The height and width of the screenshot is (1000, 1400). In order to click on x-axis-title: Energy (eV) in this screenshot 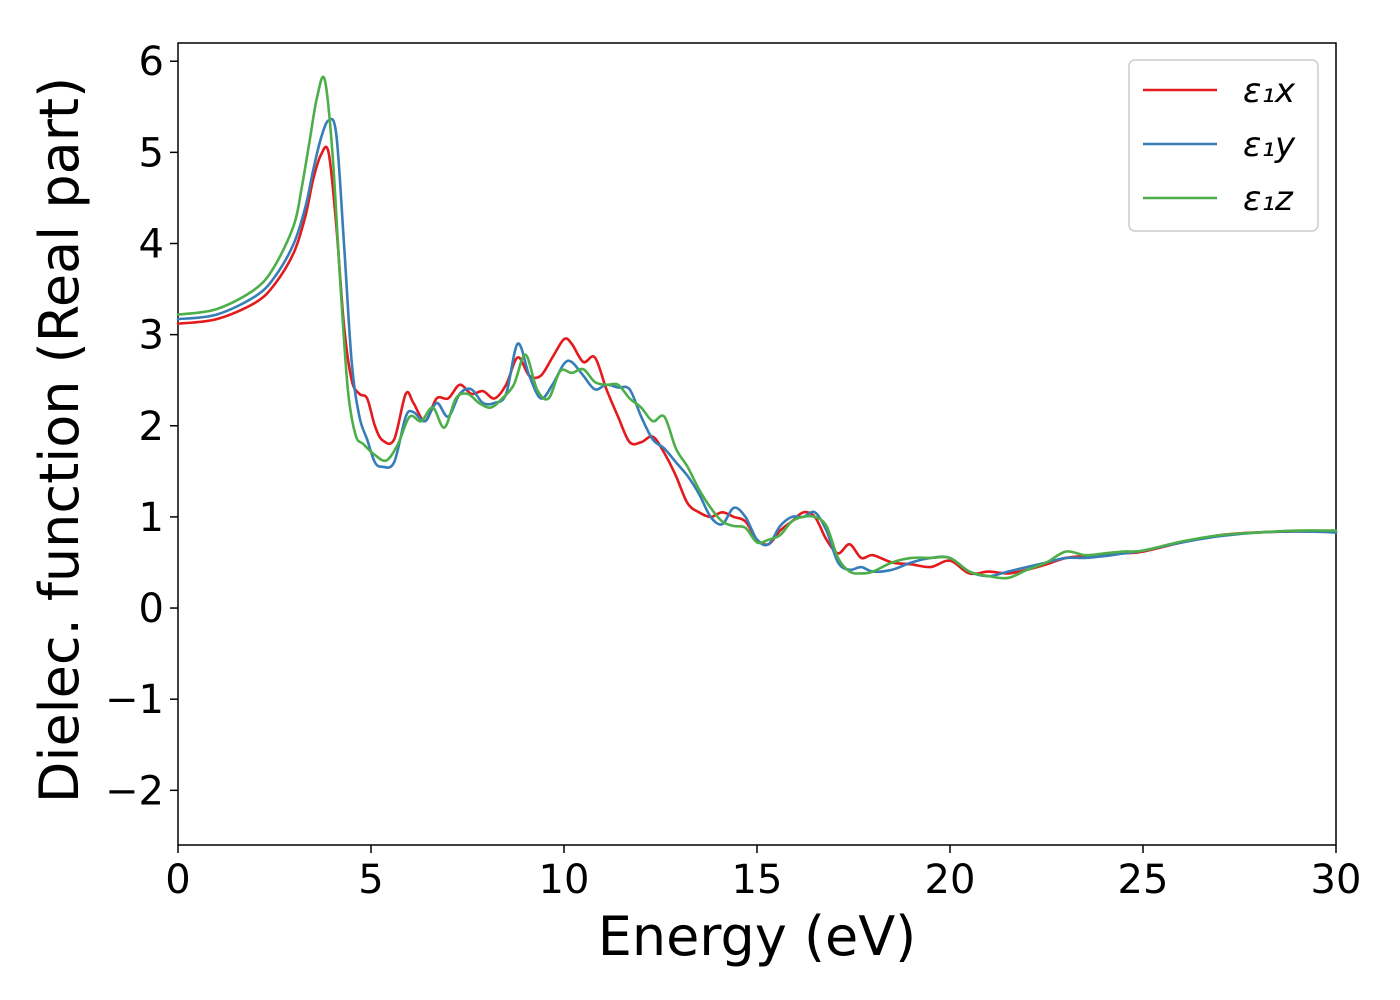, I will do `click(757, 936)`.